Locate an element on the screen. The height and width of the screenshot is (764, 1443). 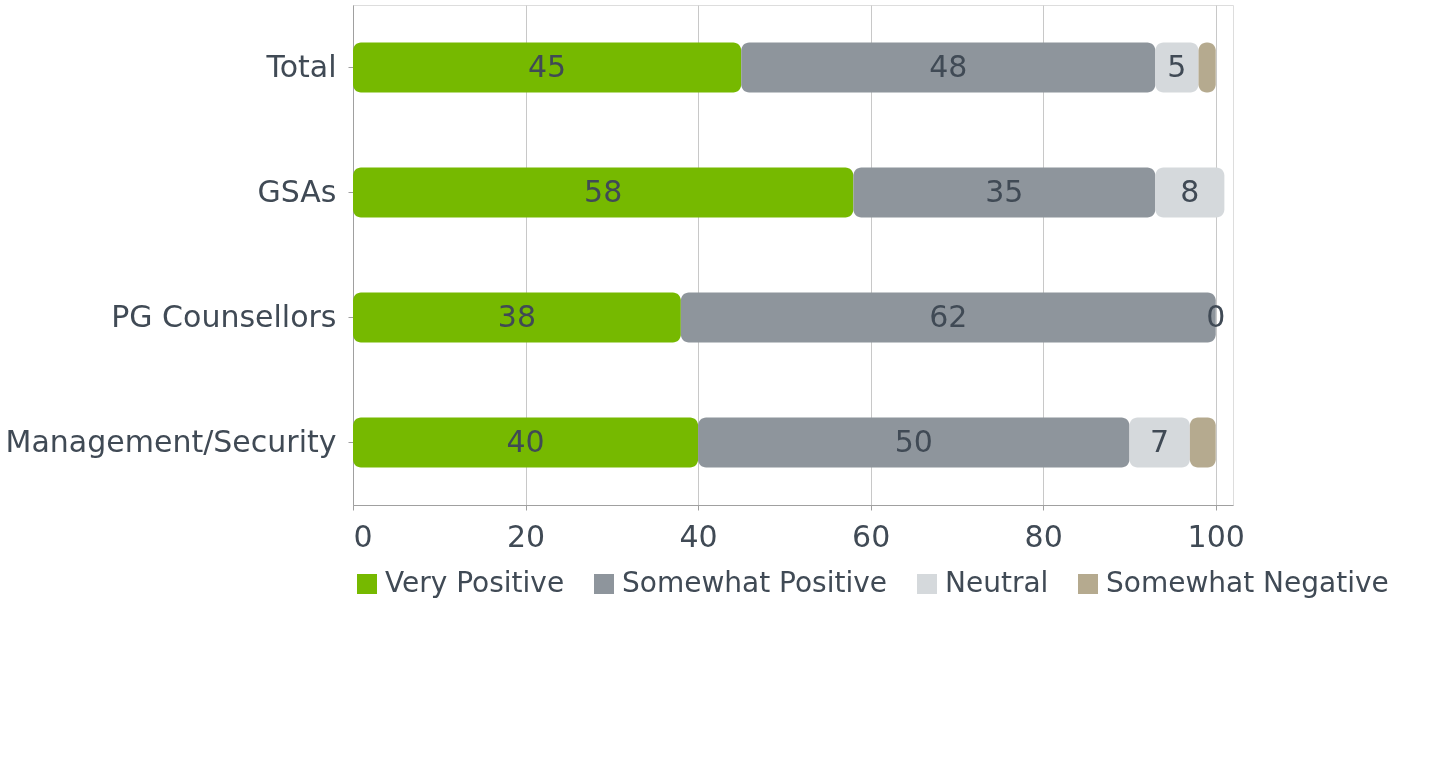
data-label: 7 is located at coordinates (1160, 441).